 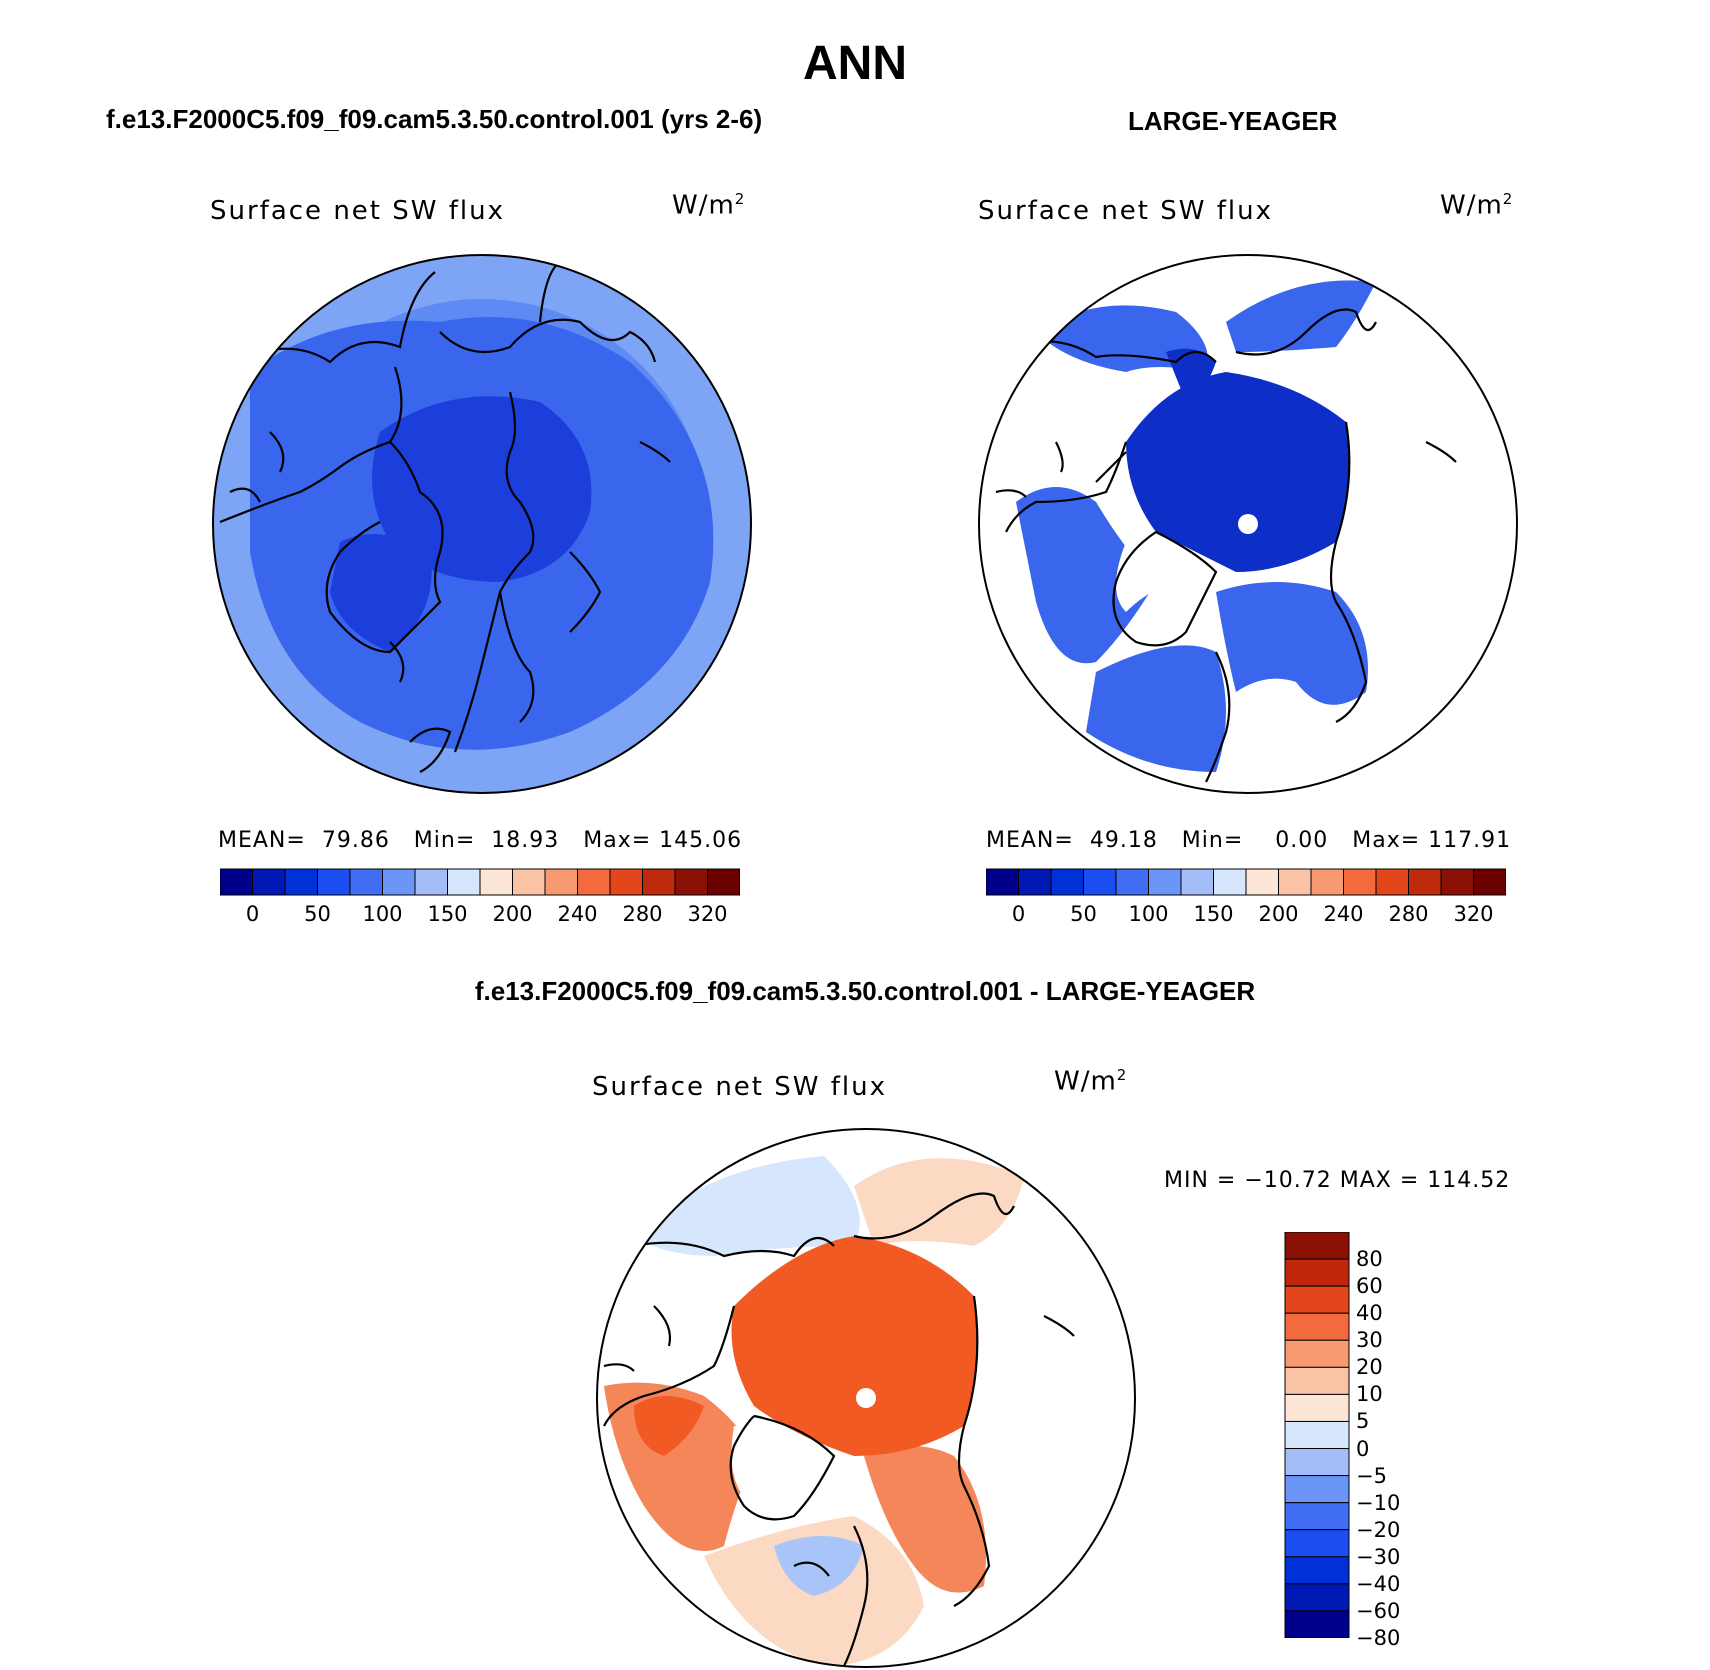 What do you see at coordinates (1337, 1180) in the screenshot?
I see `diff-minmax: MIN = −10.72 MAX = 114.52` at bounding box center [1337, 1180].